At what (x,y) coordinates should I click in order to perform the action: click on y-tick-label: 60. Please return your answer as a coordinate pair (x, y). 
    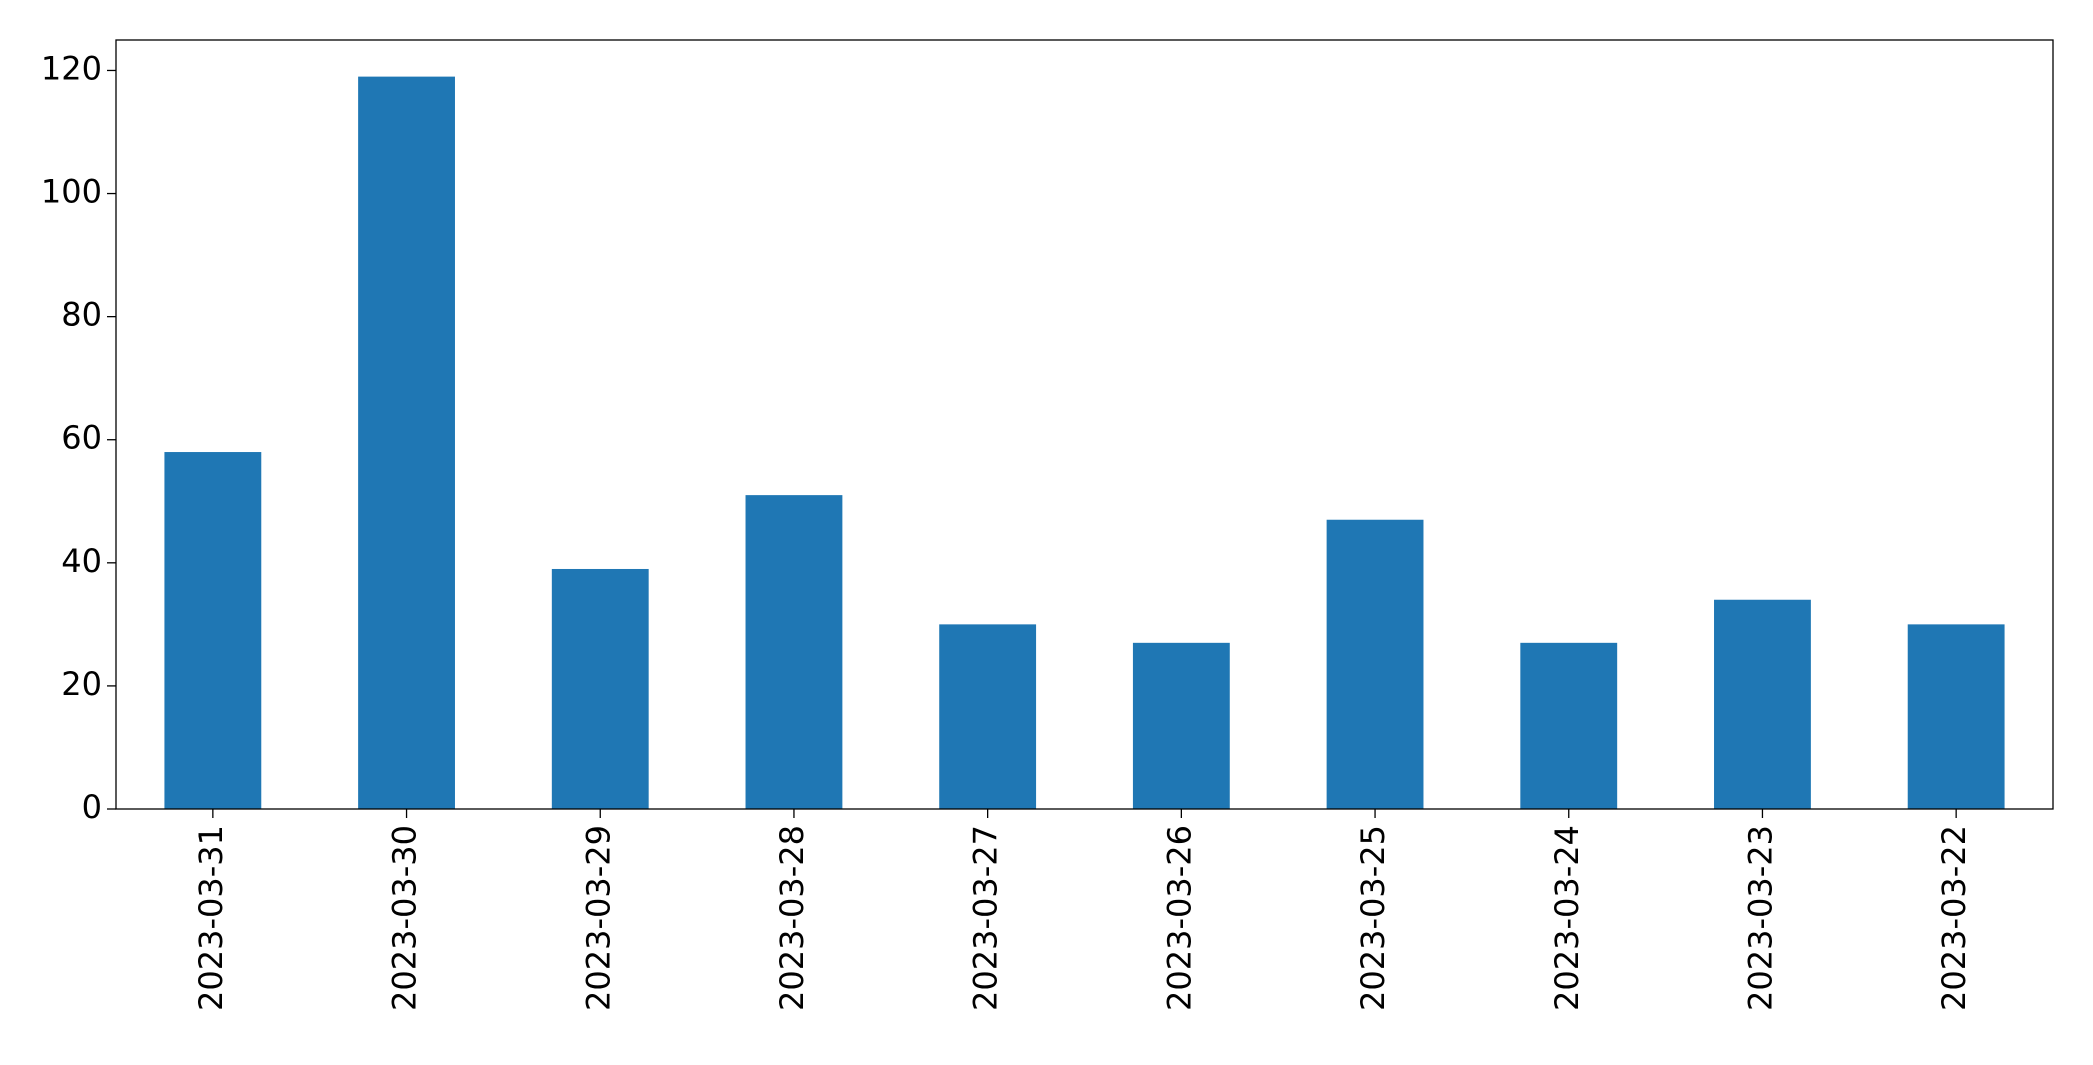
    Looking at the image, I should click on (81, 438).